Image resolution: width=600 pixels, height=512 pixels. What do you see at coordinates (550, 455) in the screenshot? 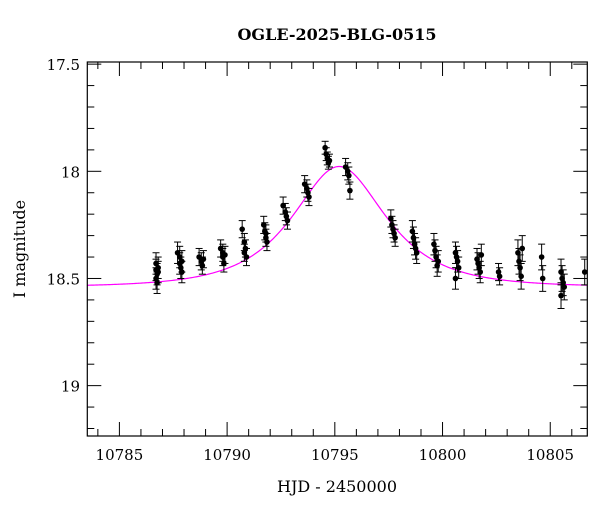
I see `x-tick-label: 10805` at bounding box center [550, 455].